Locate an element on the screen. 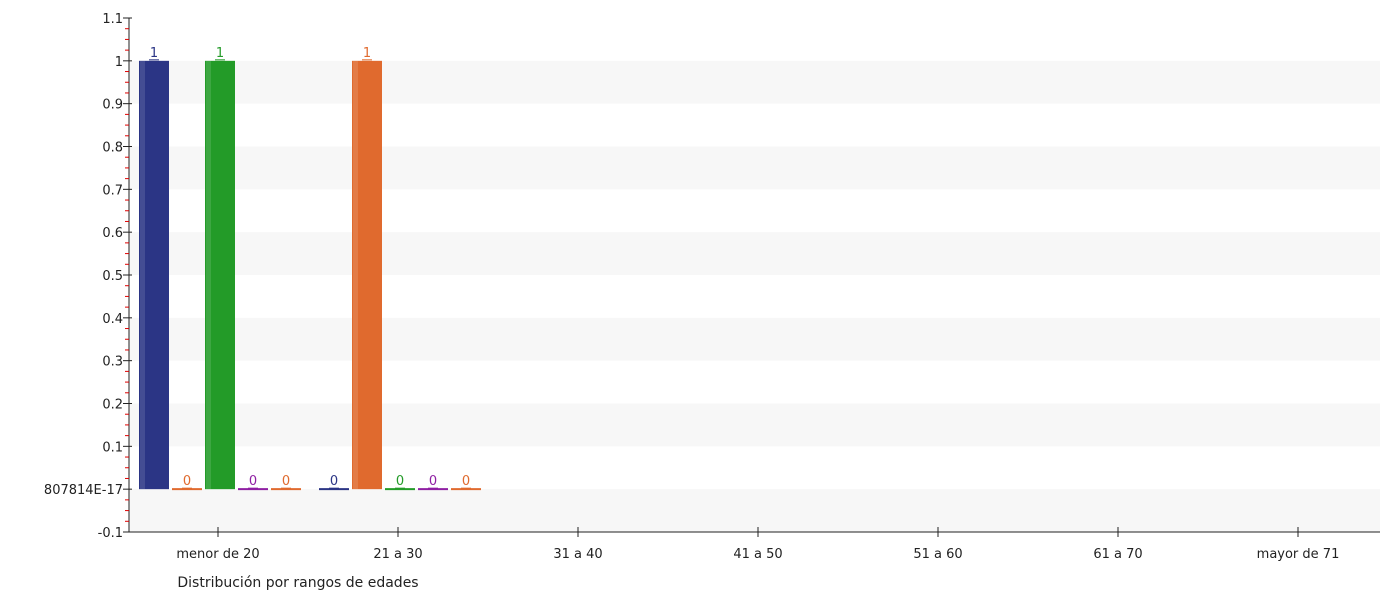 Image resolution: width=1390 pixels, height=597 pixels. y-tick-label: 0.4 is located at coordinates (112, 319).